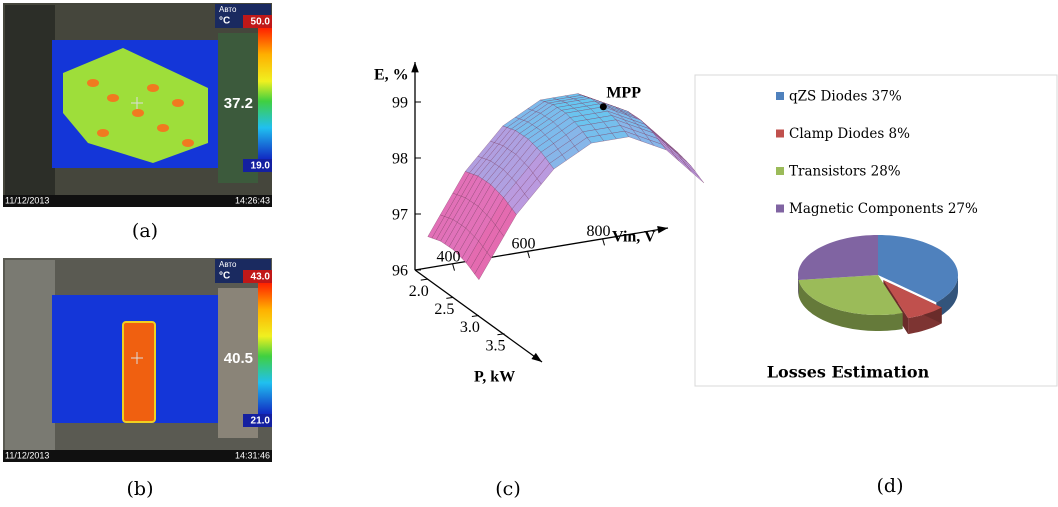 The height and width of the screenshot is (507, 1058). What do you see at coordinates (400, 271) in the screenshot?
I see `z-tick-label: 96` at bounding box center [400, 271].